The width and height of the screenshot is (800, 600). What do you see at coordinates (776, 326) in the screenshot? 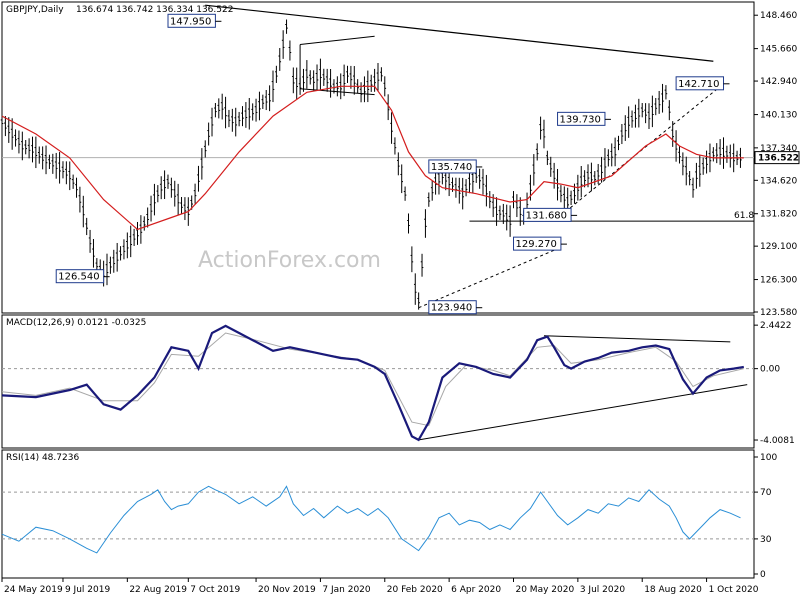
I see `macd-tick-label: 2.4422` at bounding box center [776, 326].